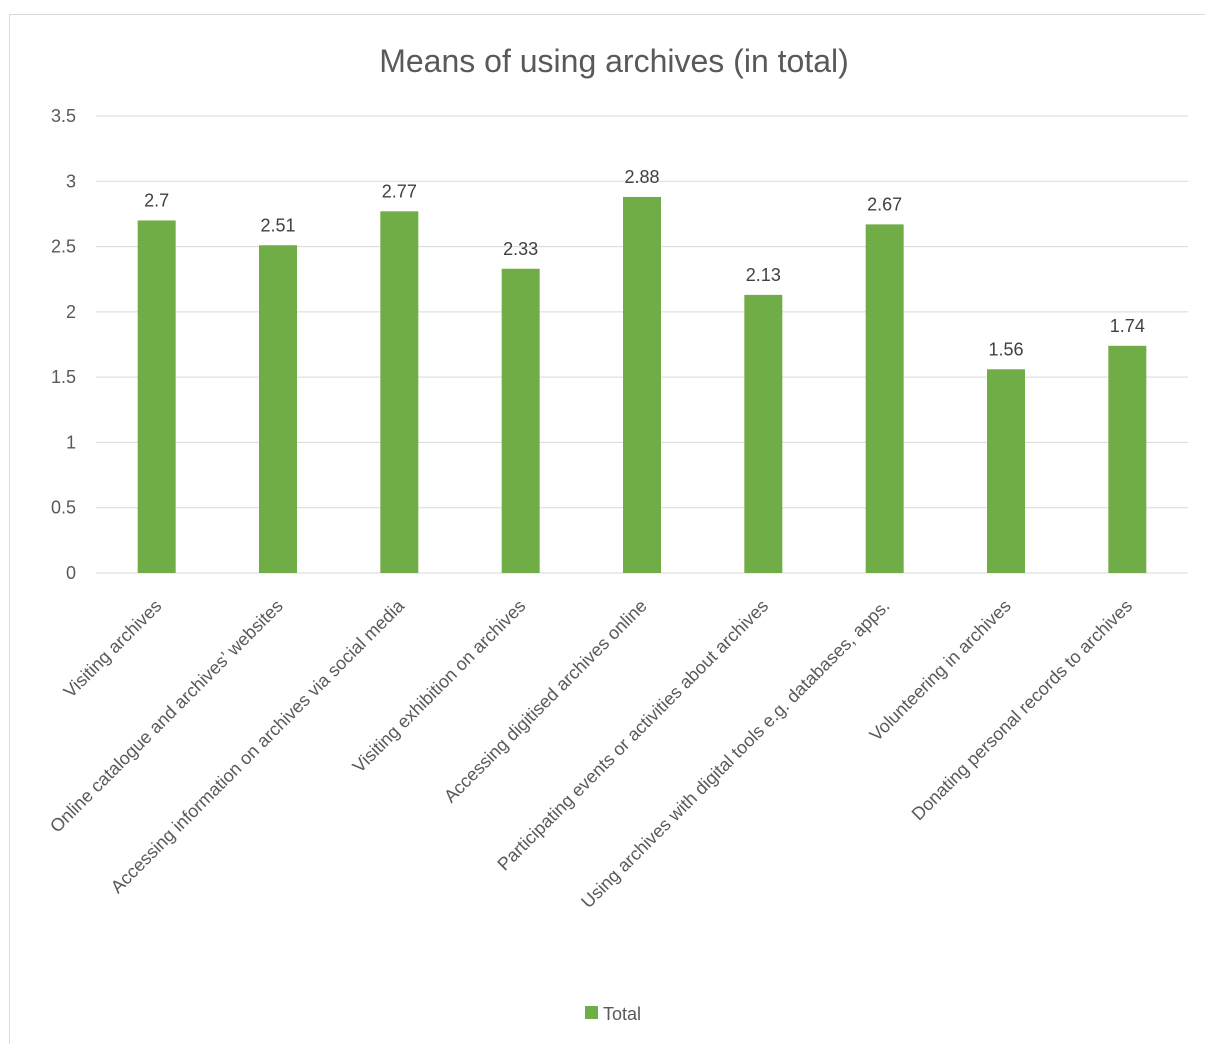 The image size is (1206, 1044). I want to click on data-label: 2.7, so click(156, 200).